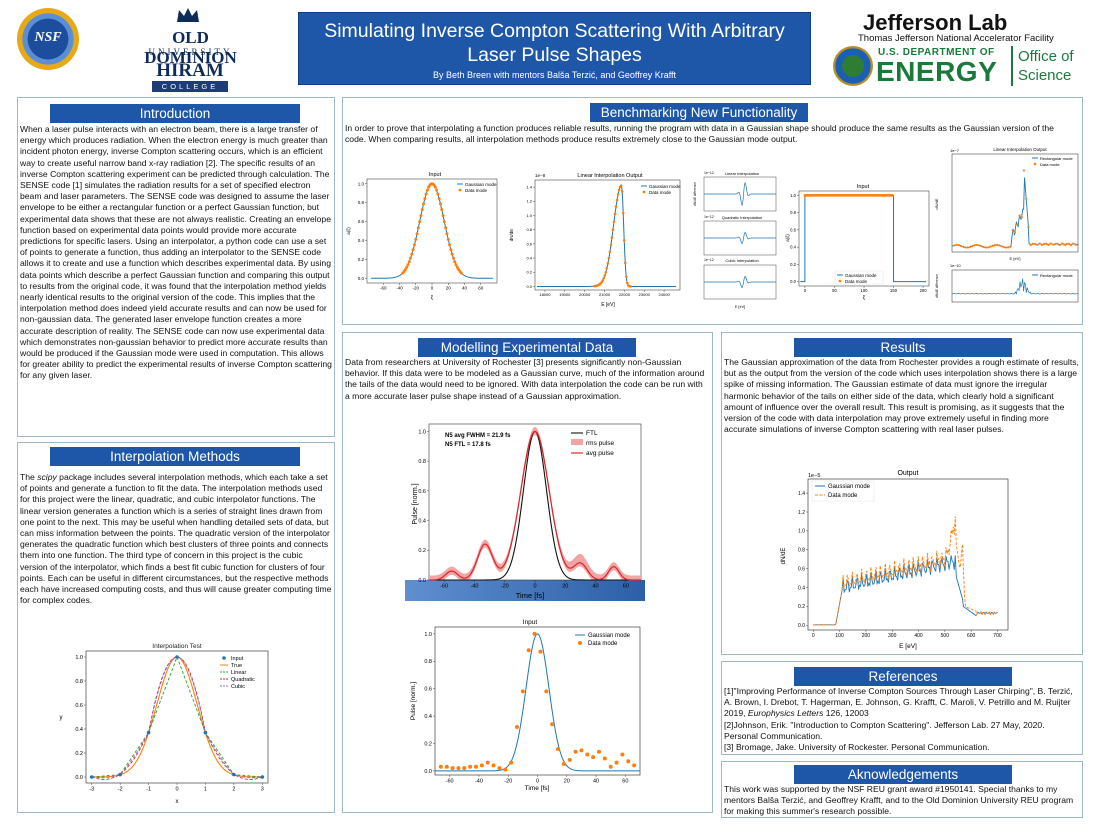  What do you see at coordinates (784, 556) in the screenshot?
I see `y-axis-label: dN/dE` at bounding box center [784, 556].